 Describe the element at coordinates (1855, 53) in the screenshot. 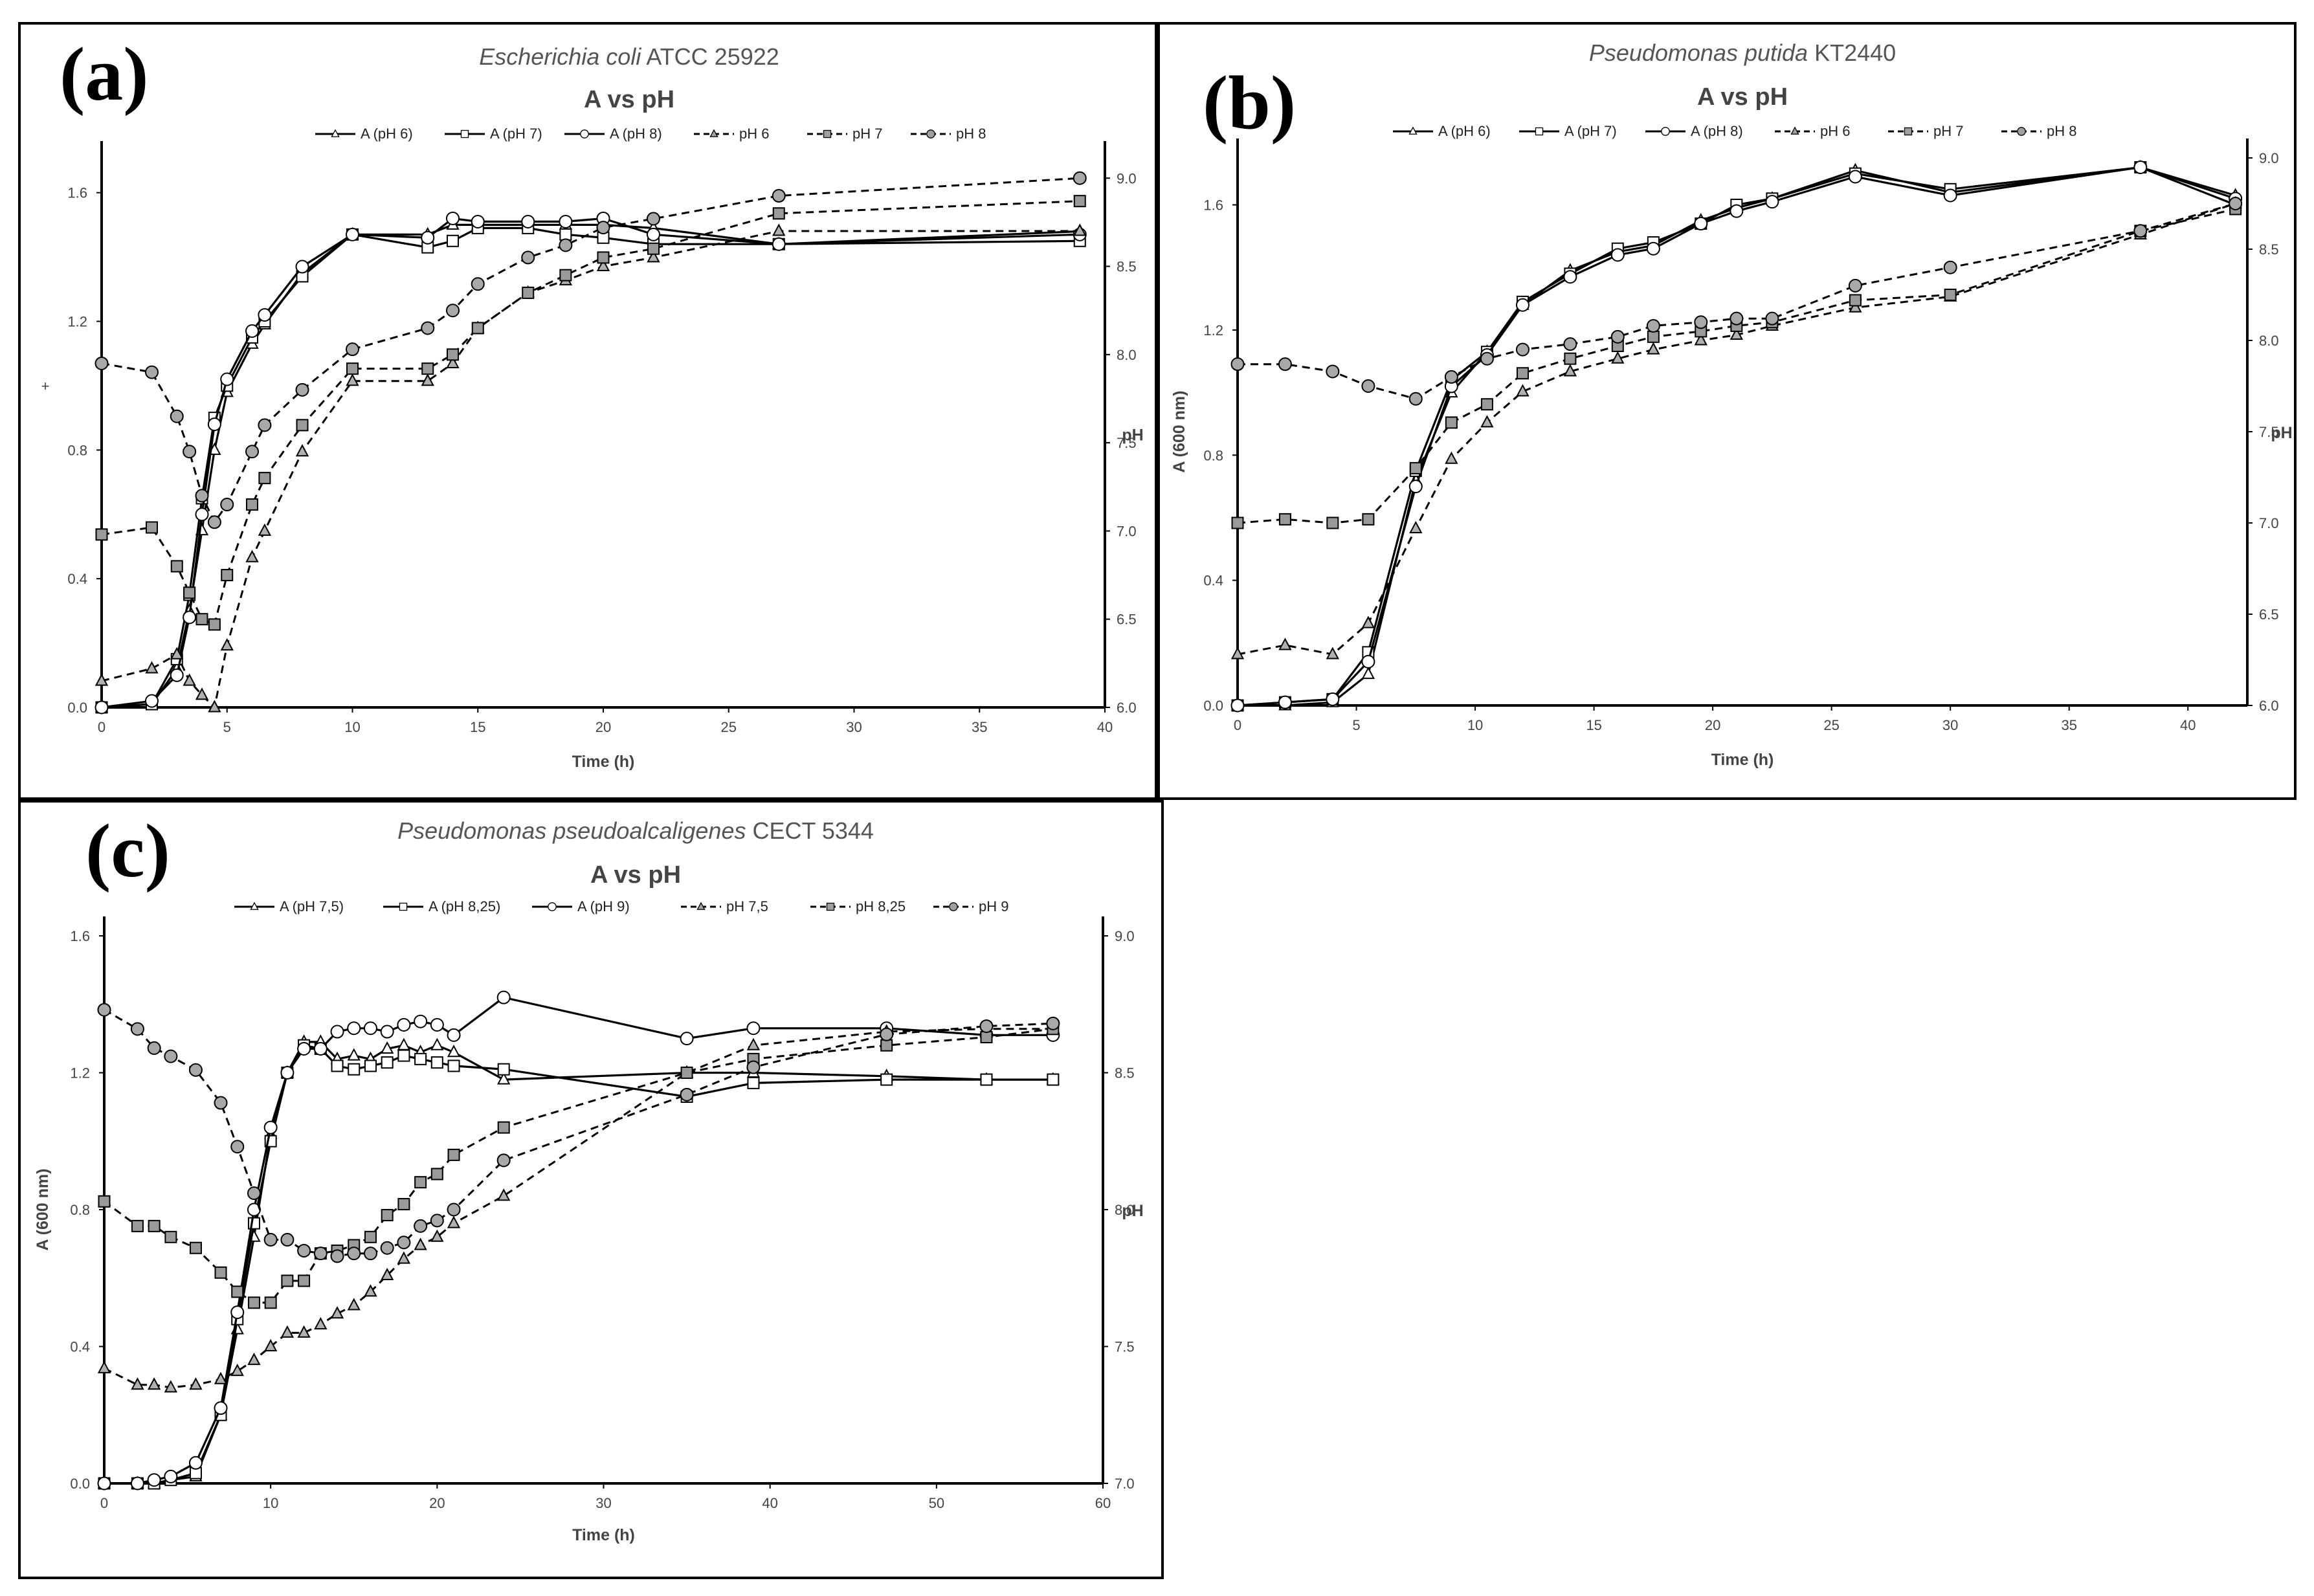

I see `chart-title-strain-b: KT2440` at that location.